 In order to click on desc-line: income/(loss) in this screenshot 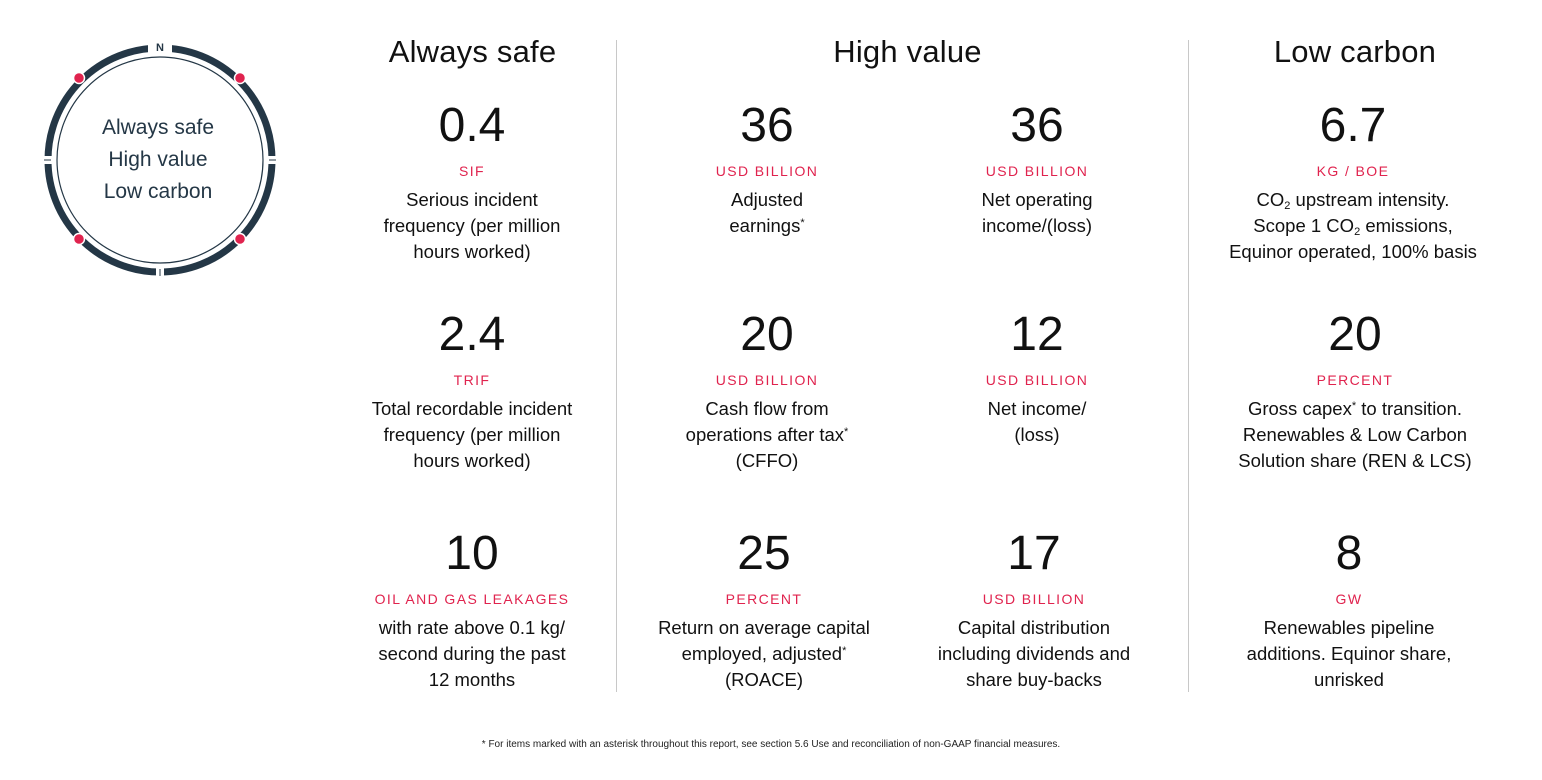, I will do `click(1037, 225)`.